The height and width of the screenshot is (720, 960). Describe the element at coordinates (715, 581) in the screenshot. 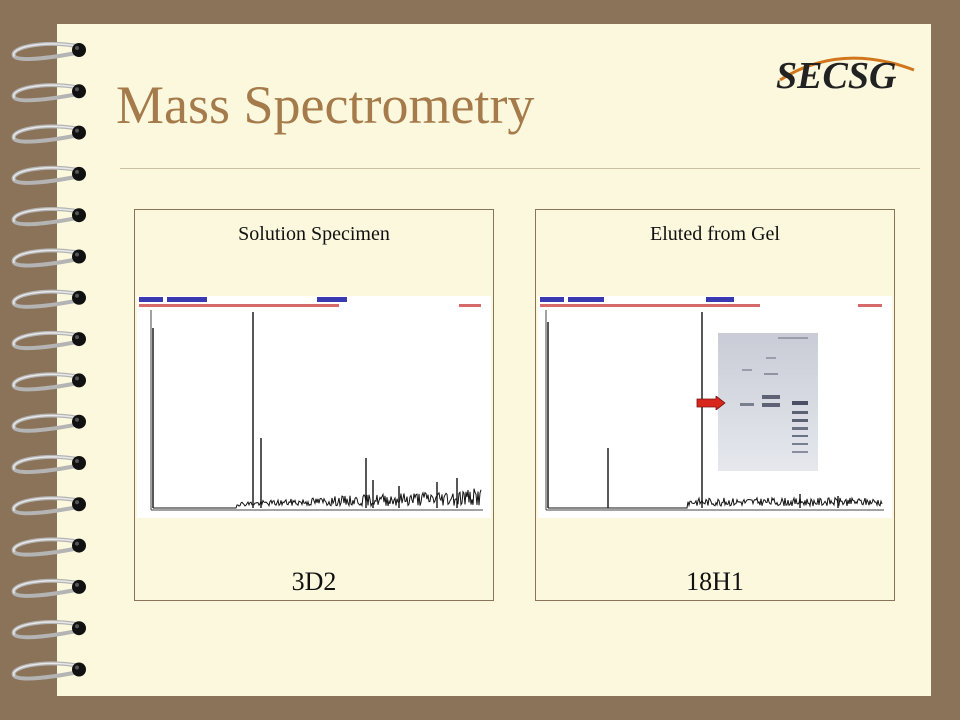

I see `sample-id-label: 18H1` at that location.